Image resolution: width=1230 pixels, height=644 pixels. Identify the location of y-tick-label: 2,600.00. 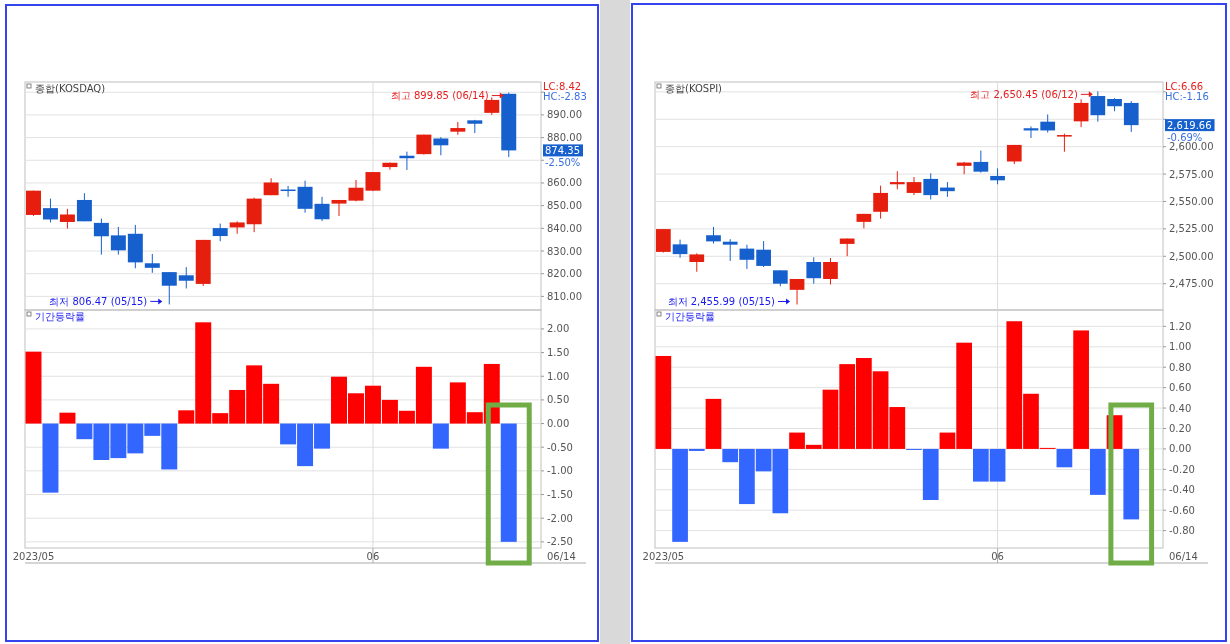
(1191, 147).